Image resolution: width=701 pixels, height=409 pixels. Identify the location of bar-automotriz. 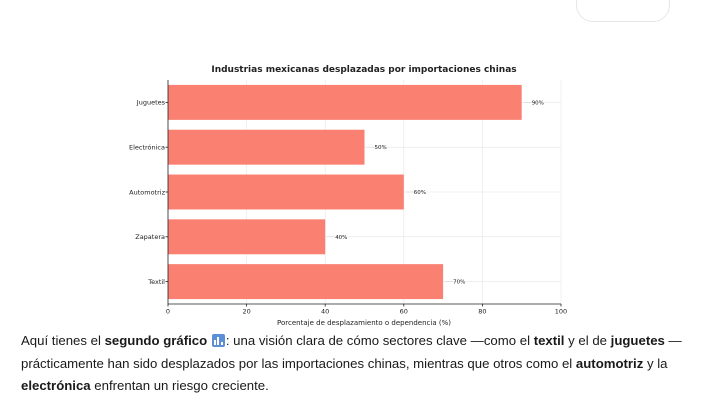
(286, 192).